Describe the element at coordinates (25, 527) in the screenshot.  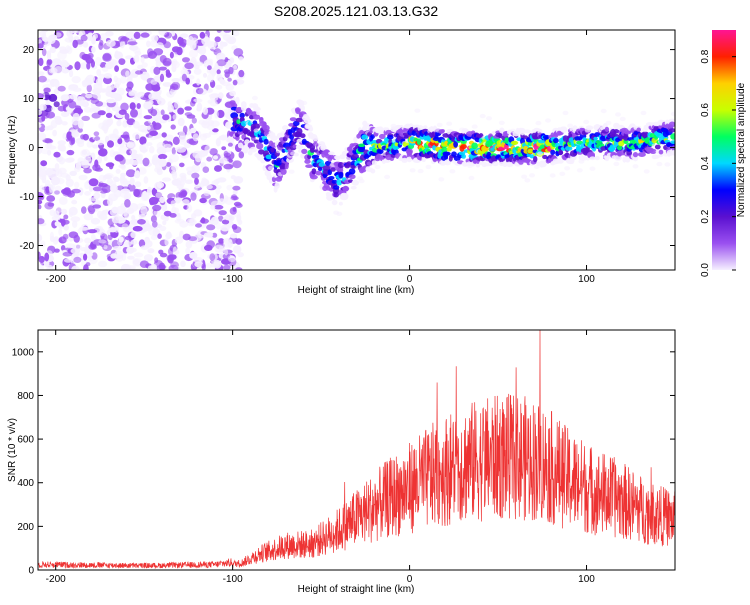
I see `snr-y-tick-label: 200` at that location.